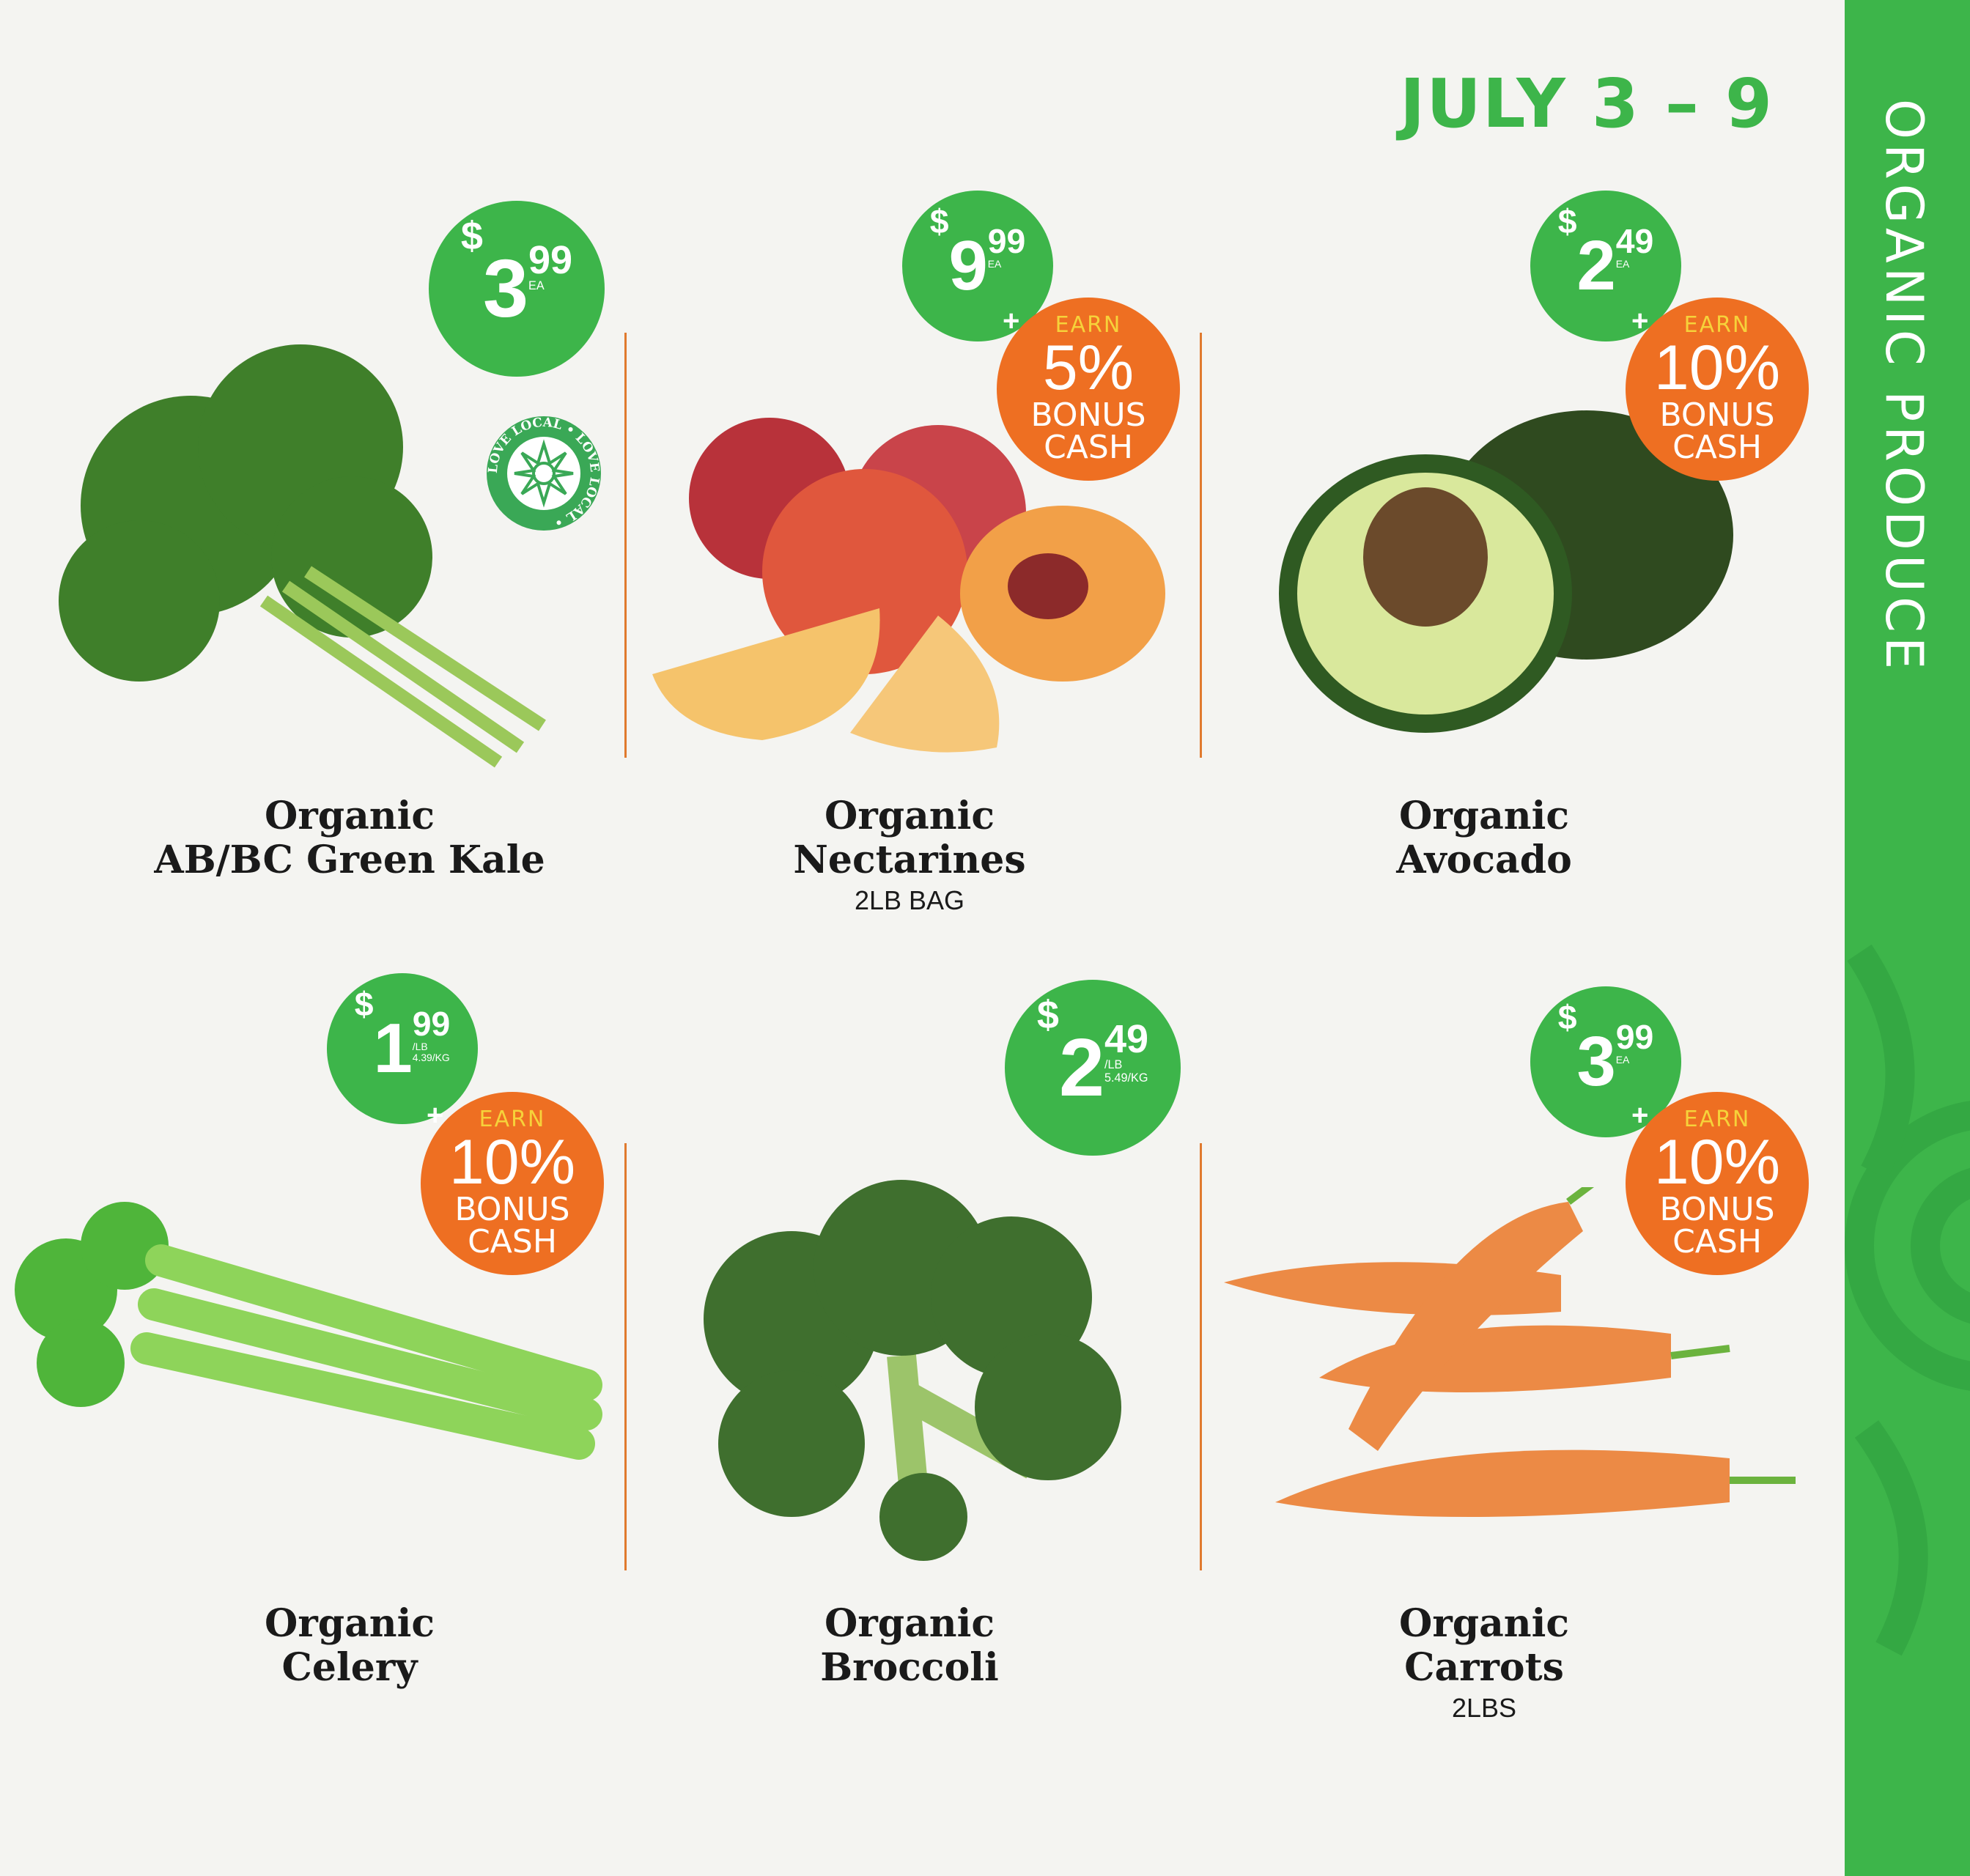  What do you see at coordinates (909, 900) in the screenshot?
I see `product-size: 2LB BAG` at bounding box center [909, 900].